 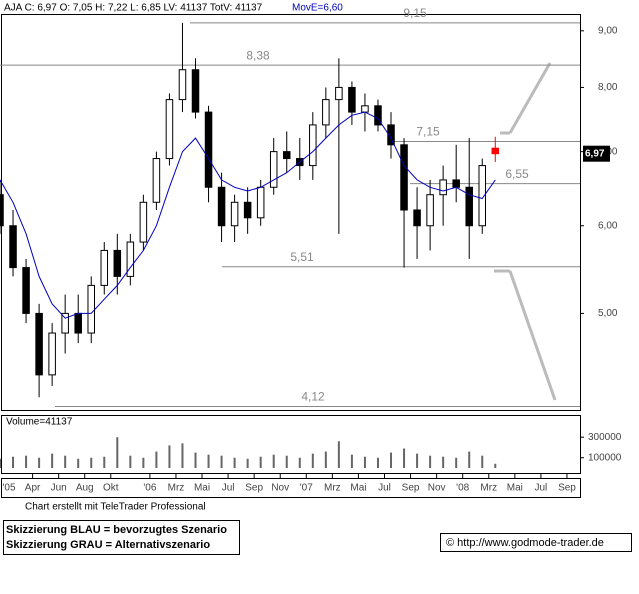 I want to click on x-tick-label: '07, so click(x=306, y=488).